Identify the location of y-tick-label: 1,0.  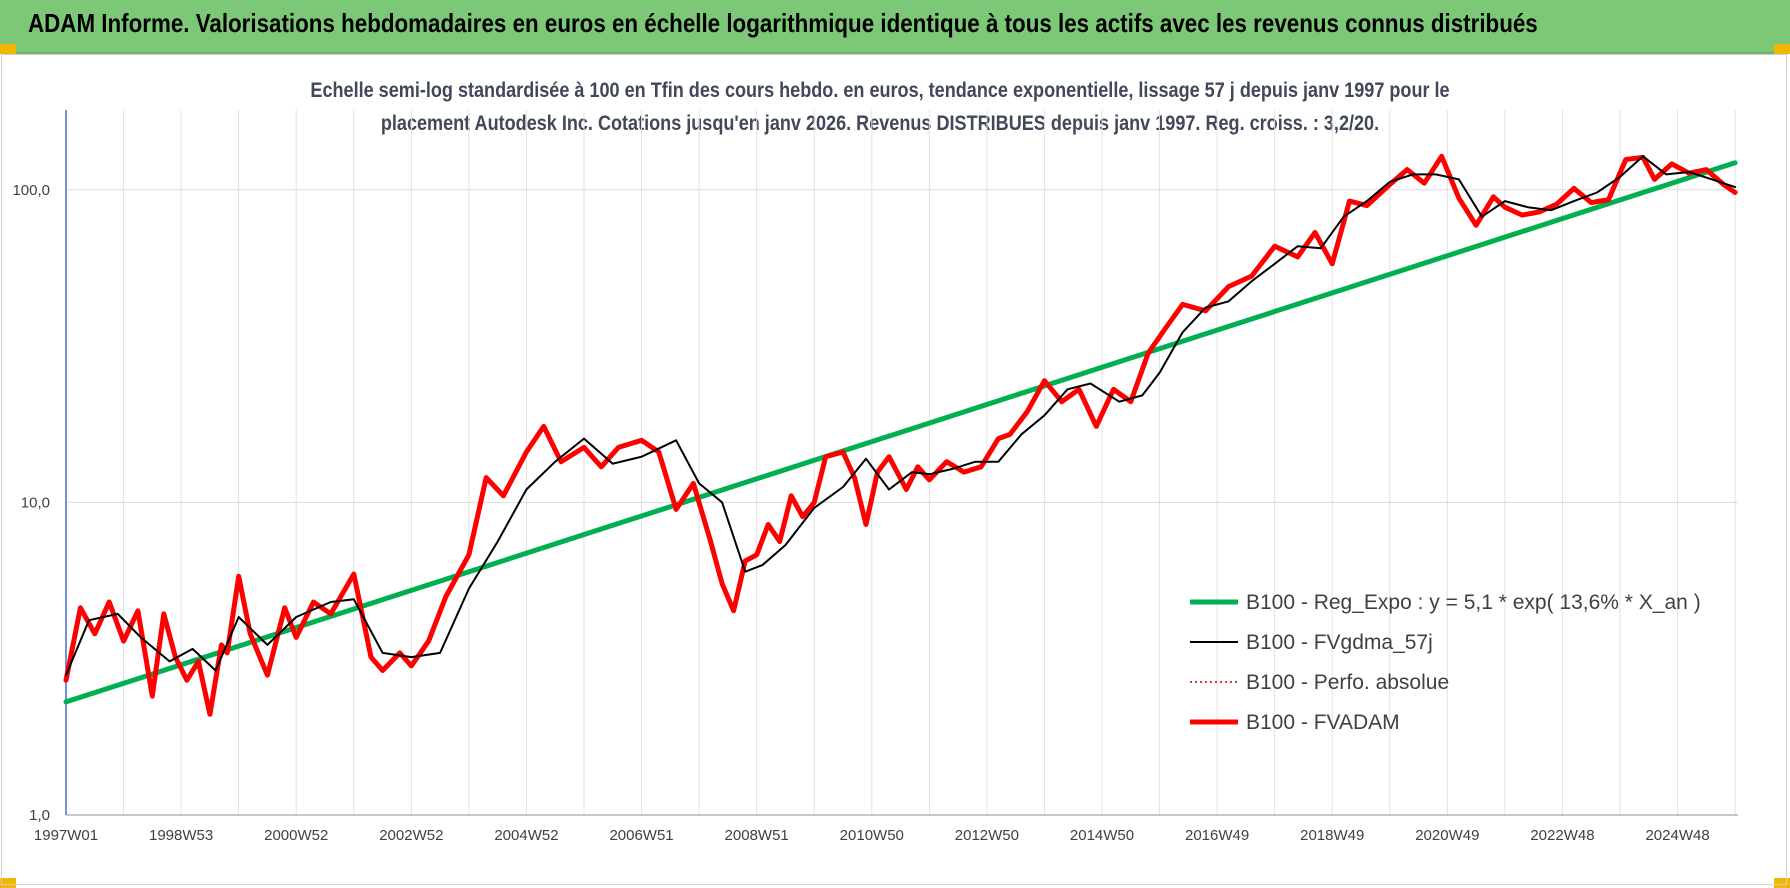
(39, 815).